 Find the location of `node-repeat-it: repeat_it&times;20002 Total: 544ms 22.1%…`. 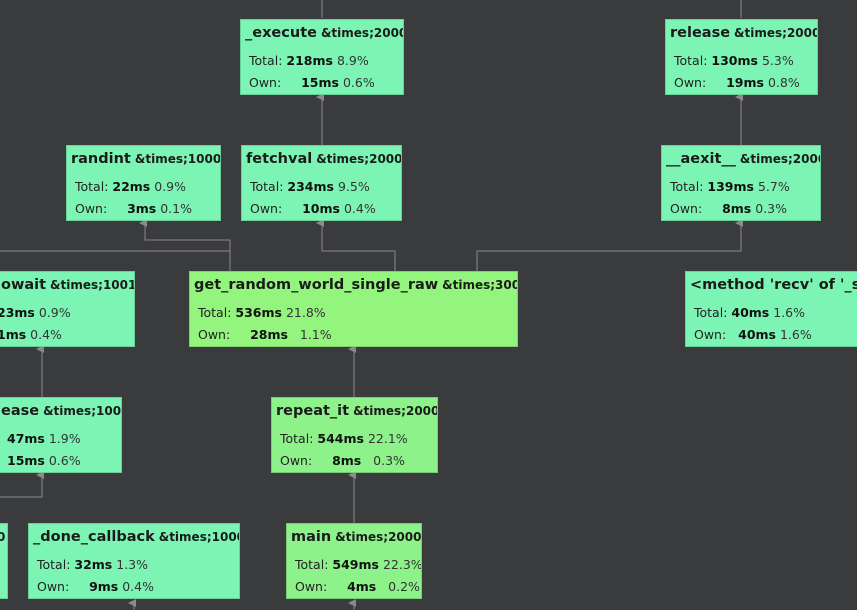

node-repeat-it: repeat_it&times;20002 Total: 544ms 22.1%… is located at coordinates (354, 435).